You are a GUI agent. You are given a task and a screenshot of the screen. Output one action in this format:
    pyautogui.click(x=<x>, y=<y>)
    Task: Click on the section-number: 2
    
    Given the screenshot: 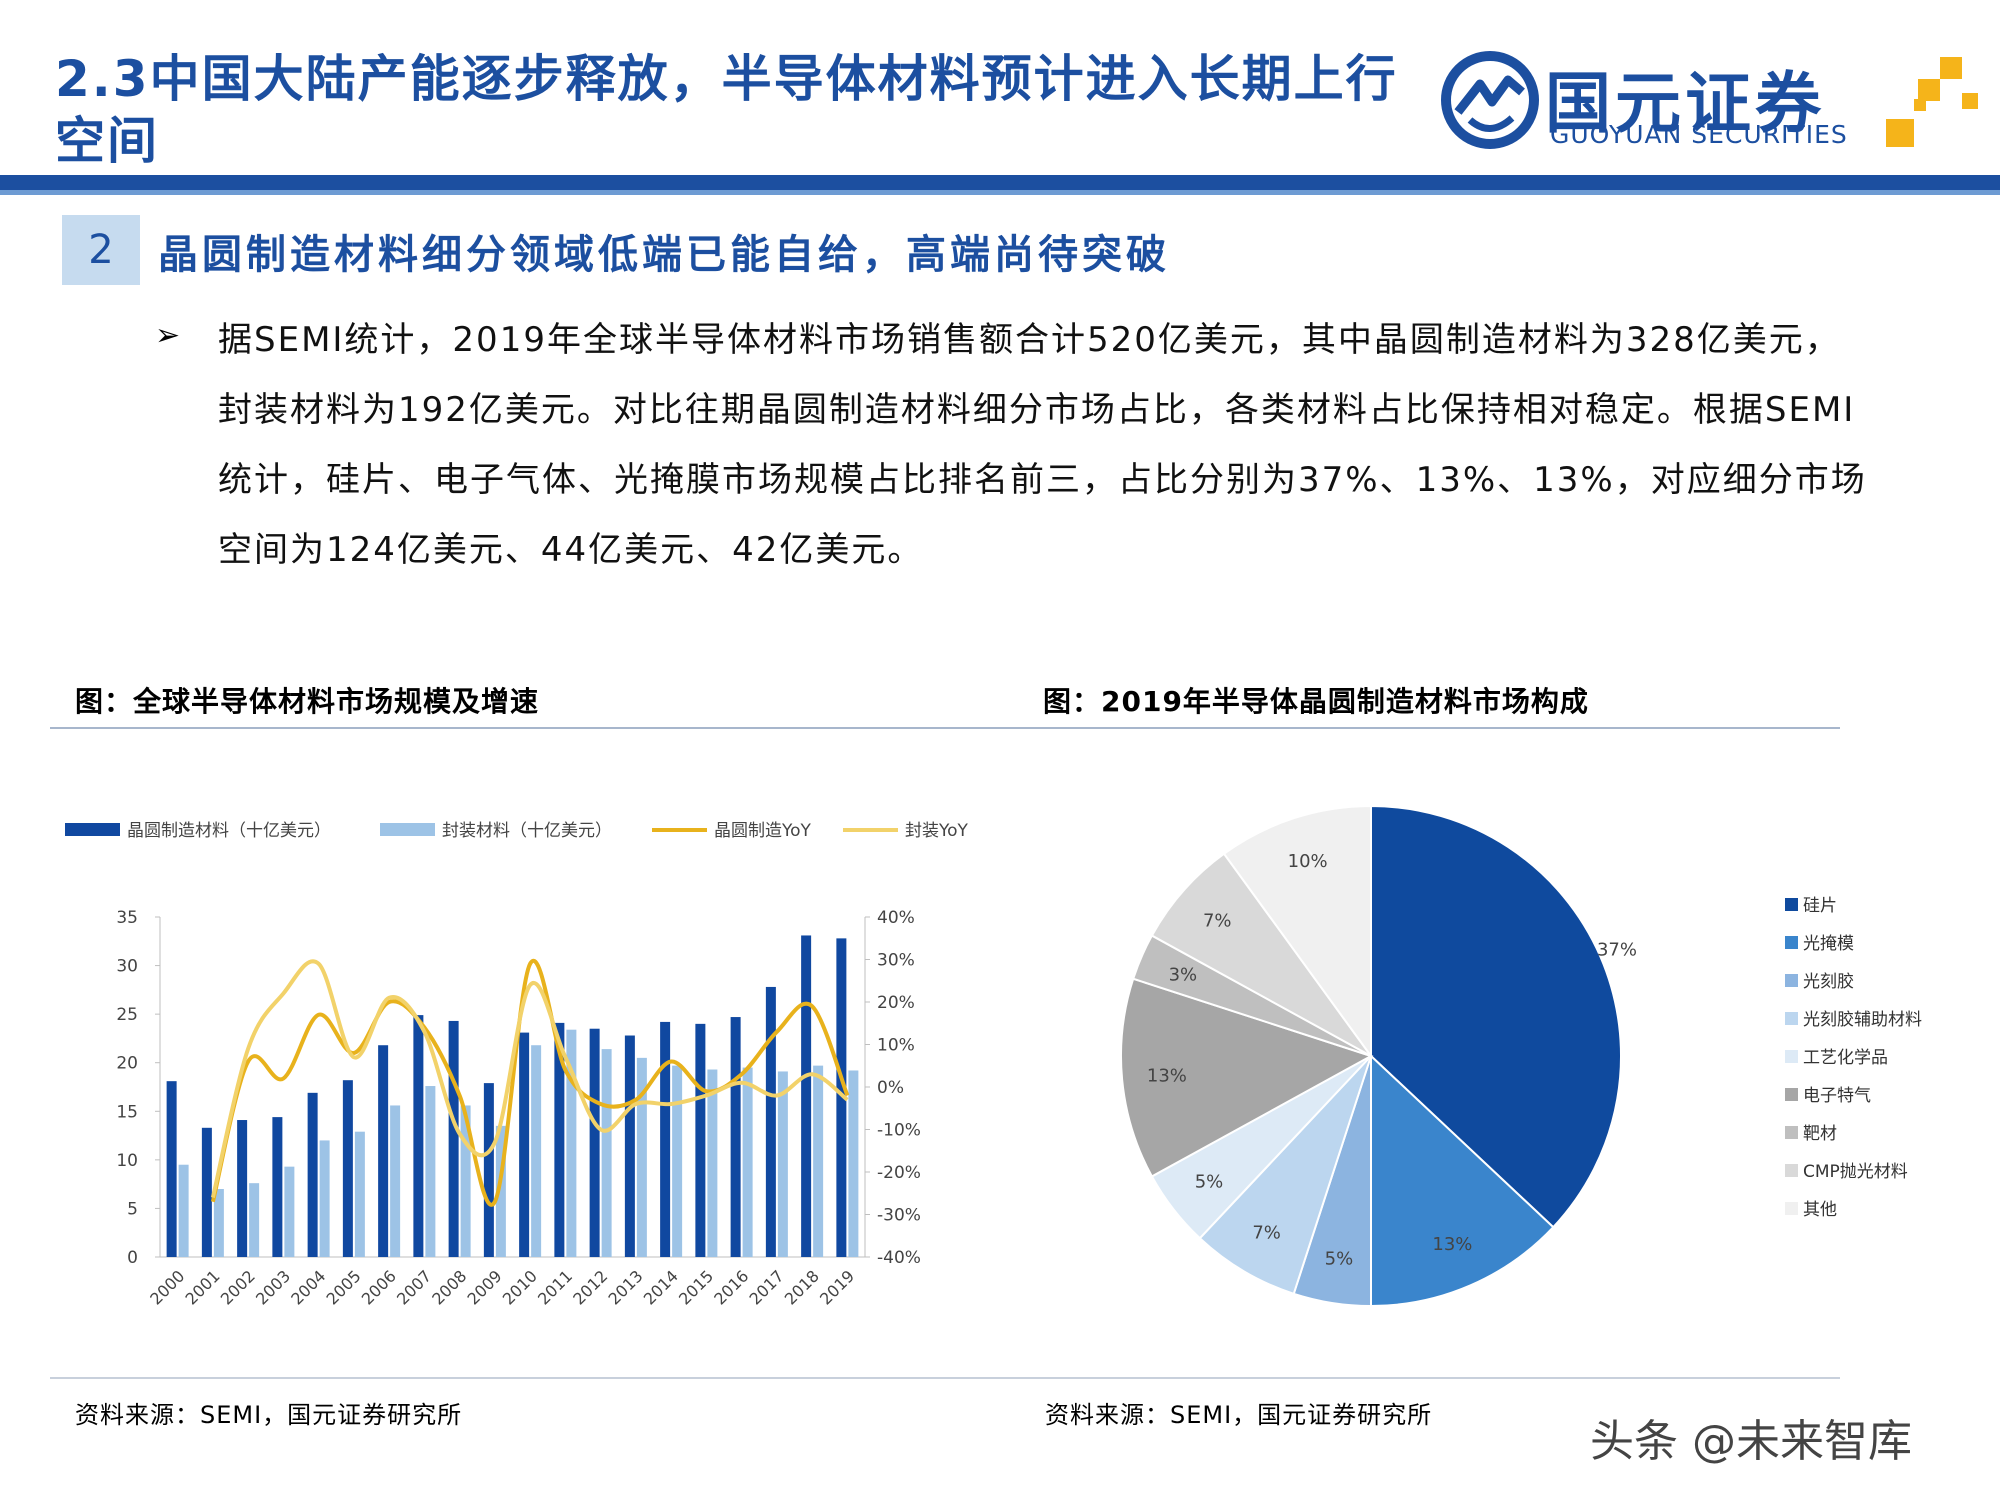 What is the action you would take?
    pyautogui.click(x=101, y=250)
    